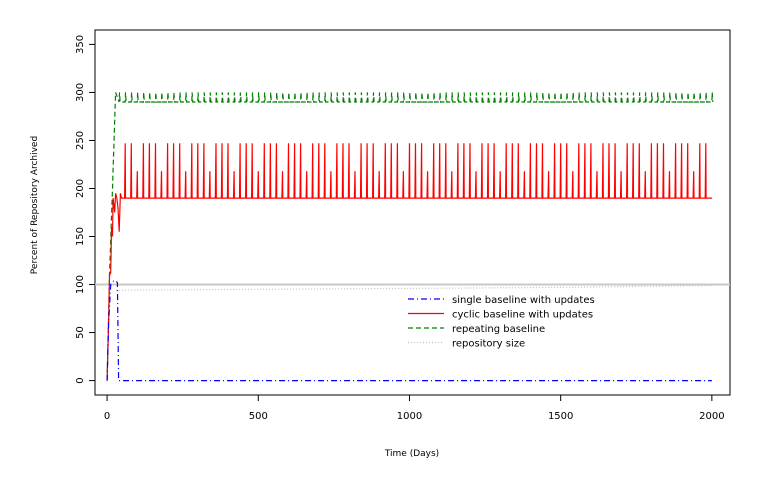  What do you see at coordinates (522, 315) in the screenshot?
I see `legend-entry: cyclic baseline with updates` at bounding box center [522, 315].